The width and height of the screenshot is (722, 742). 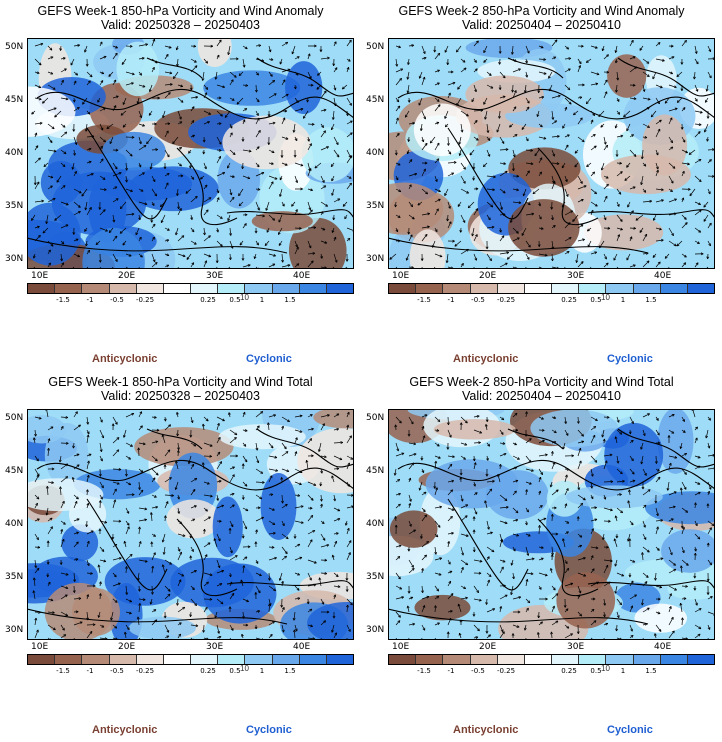 I want to click on colorbar-tick: 1, so click(x=623, y=671).